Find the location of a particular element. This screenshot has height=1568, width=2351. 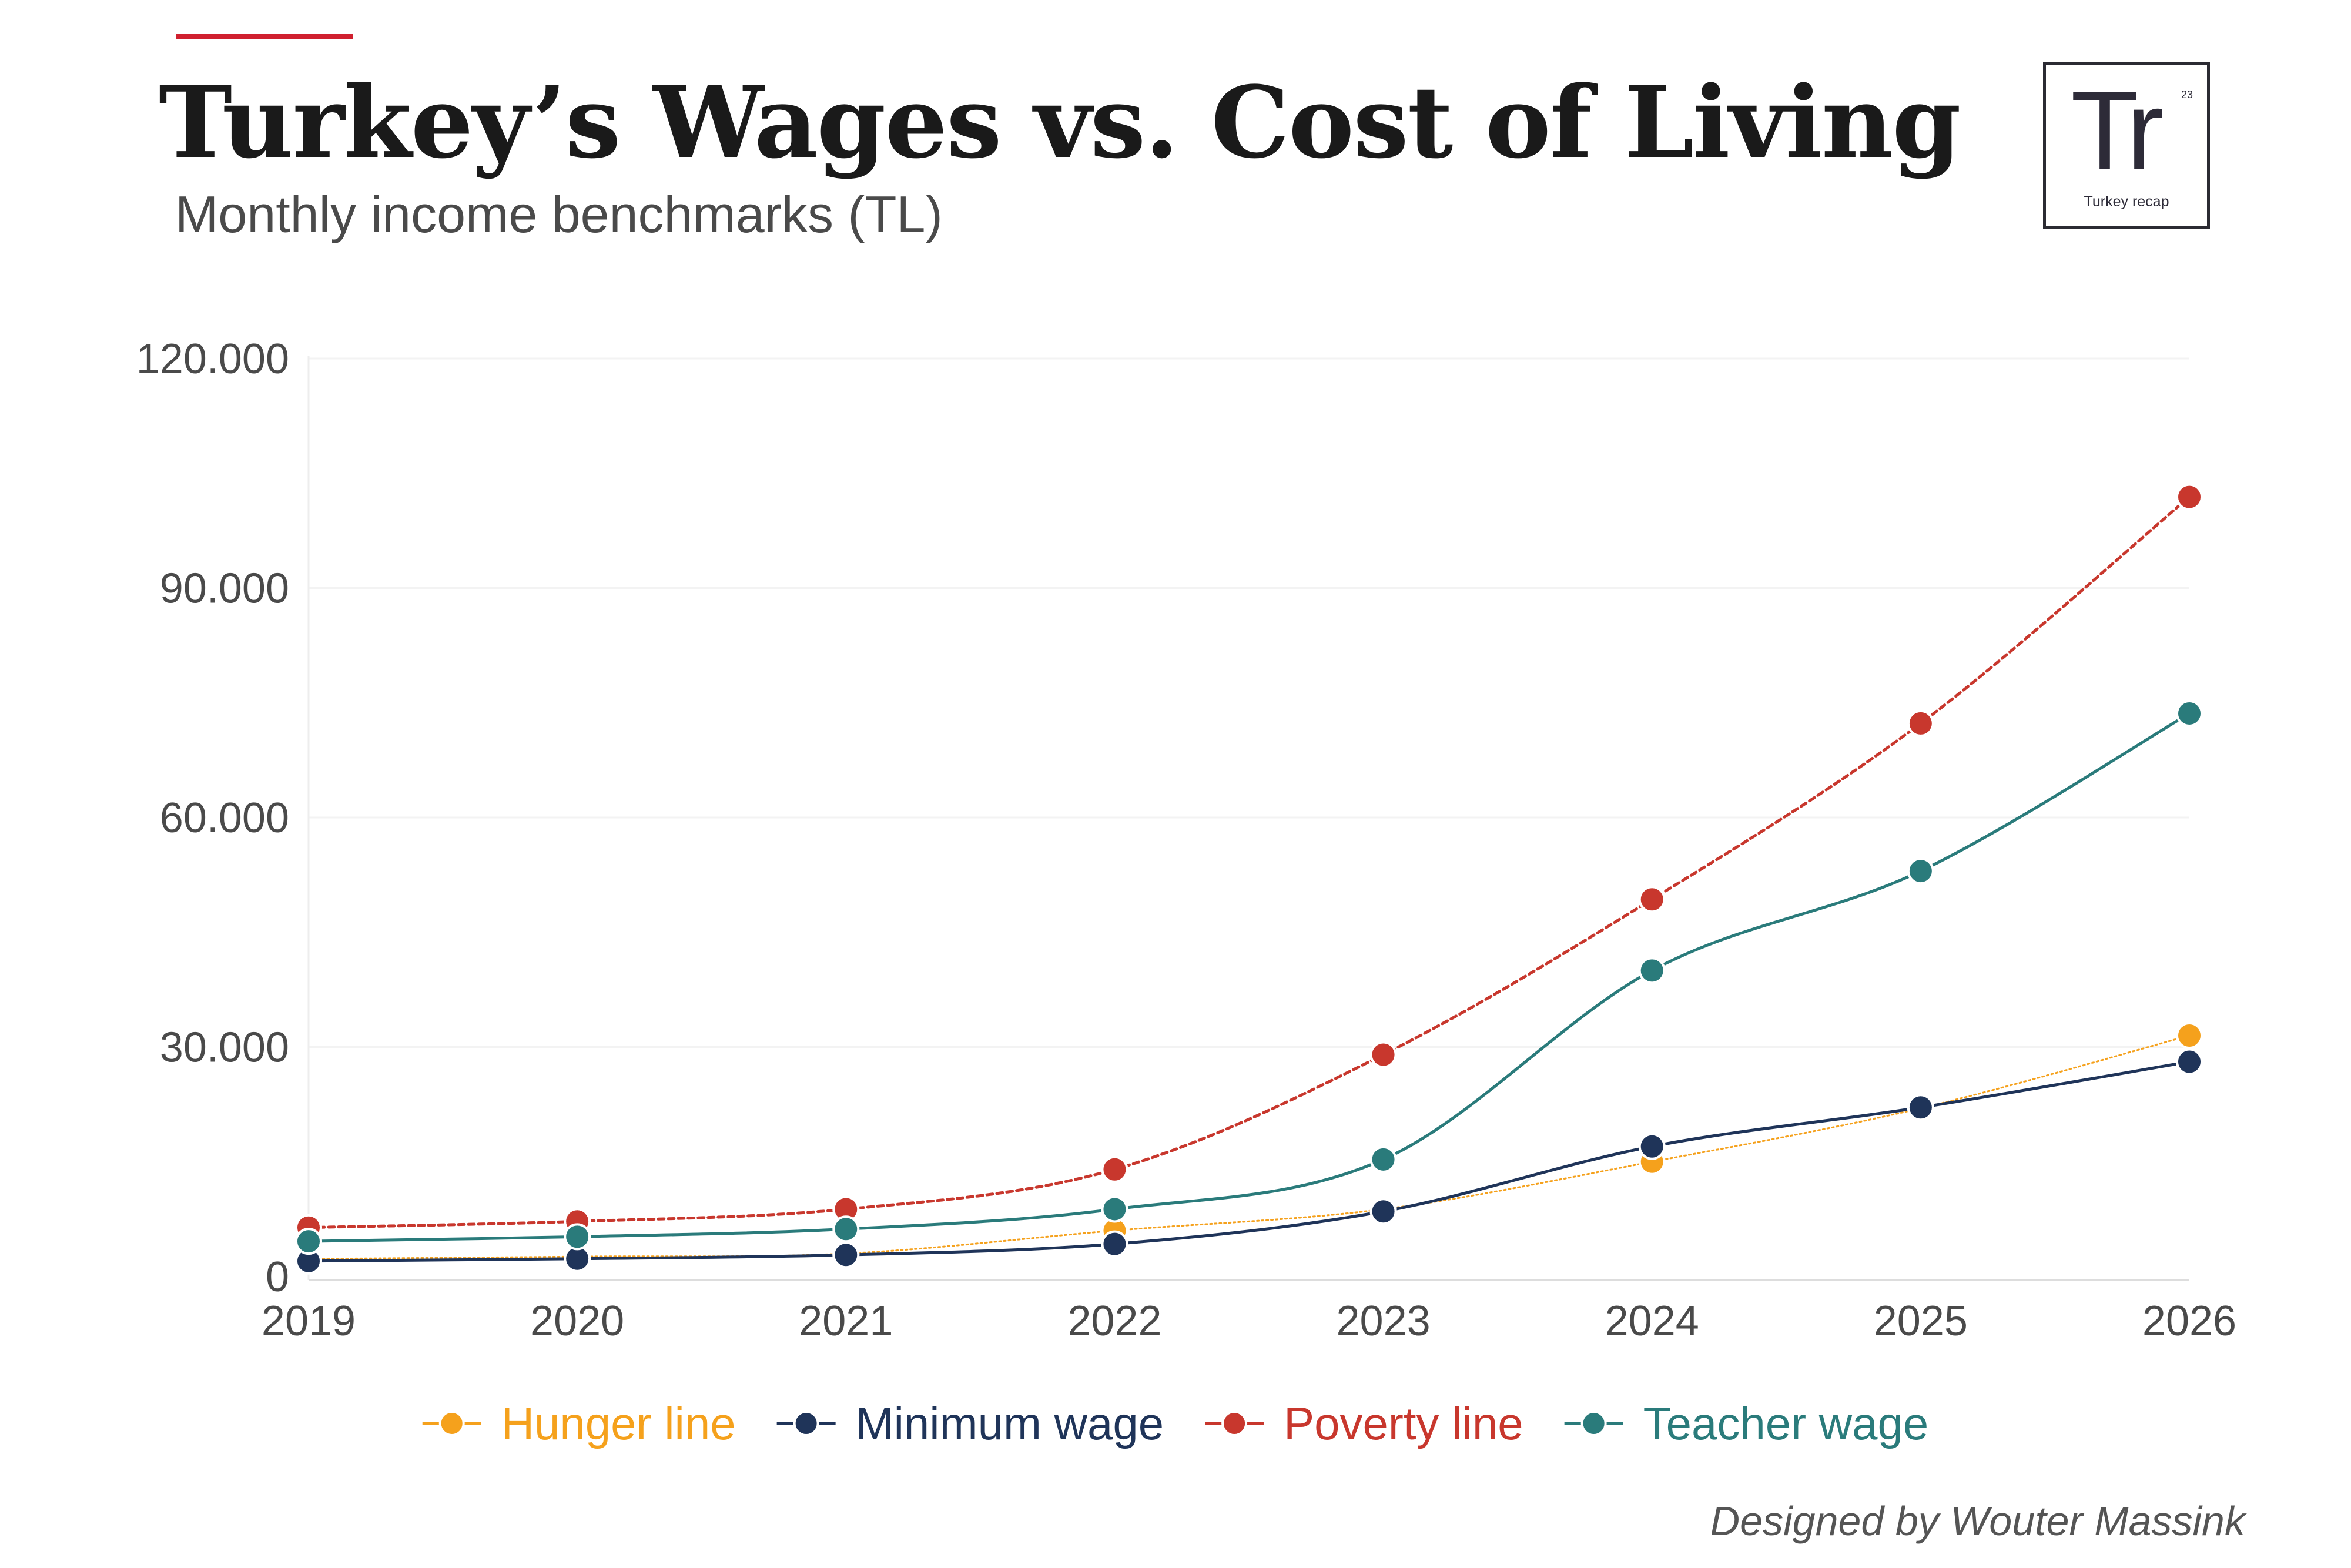

chart-title: Turkey’s Wages vs. Cost of Living is located at coordinates (1060, 122).